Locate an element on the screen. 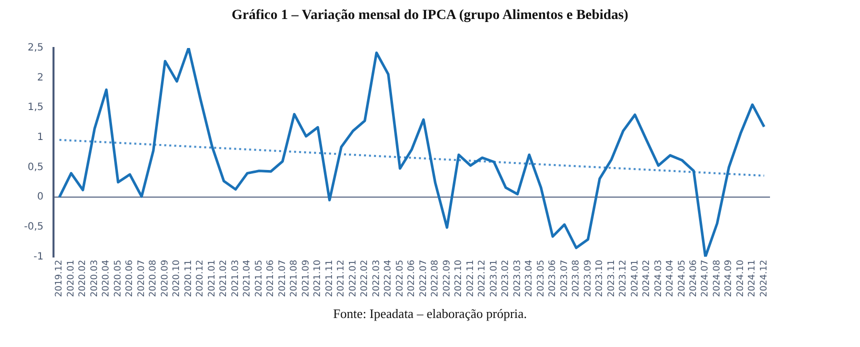 The width and height of the screenshot is (860, 347). x-tick-label: 2022.01 is located at coordinates (353, 278).